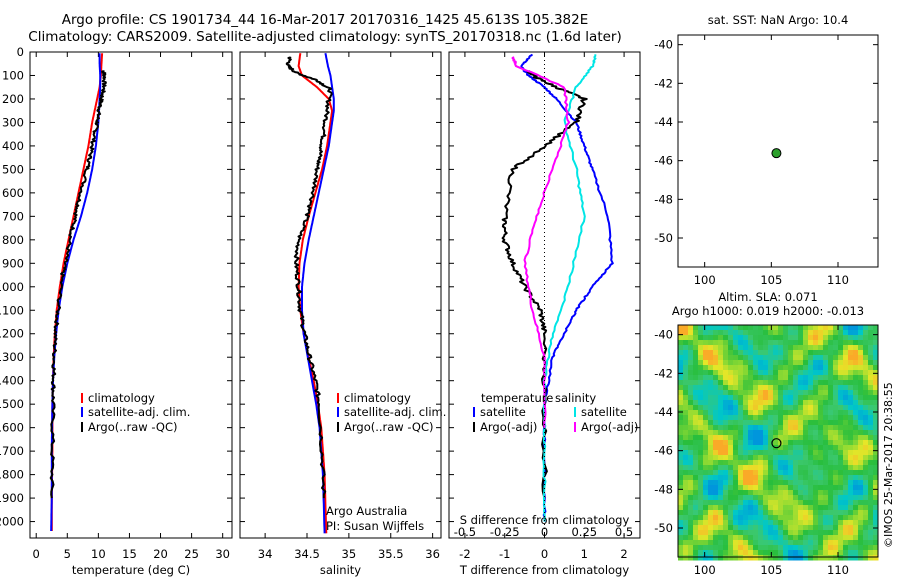 The width and height of the screenshot is (900, 580). Describe the element at coordinates (375, 526) in the screenshot. I see `salinity-annotation-pi: PI: Susan Wijffels` at that location.